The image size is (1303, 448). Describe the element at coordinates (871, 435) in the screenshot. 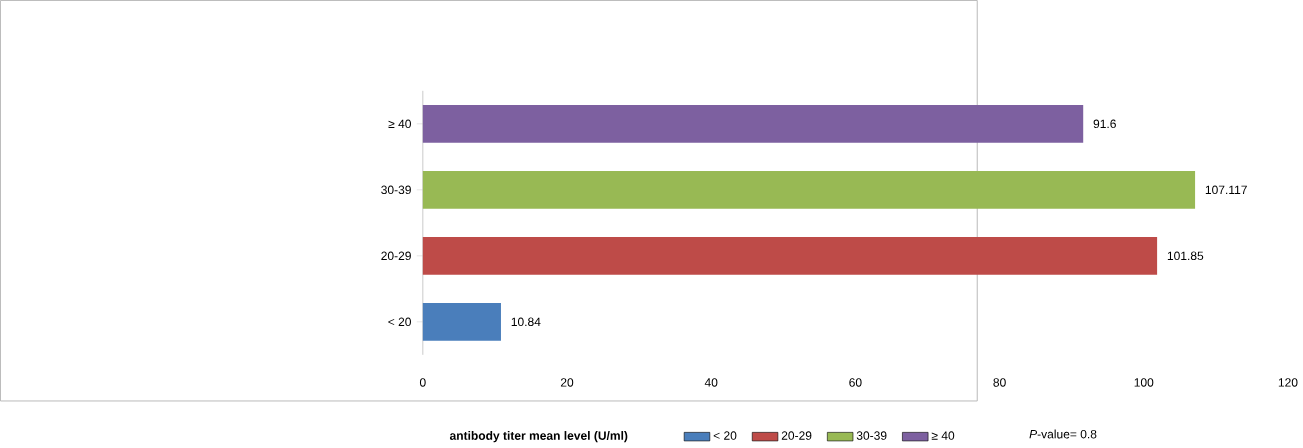

I see `legend-label: 30-39` at that location.